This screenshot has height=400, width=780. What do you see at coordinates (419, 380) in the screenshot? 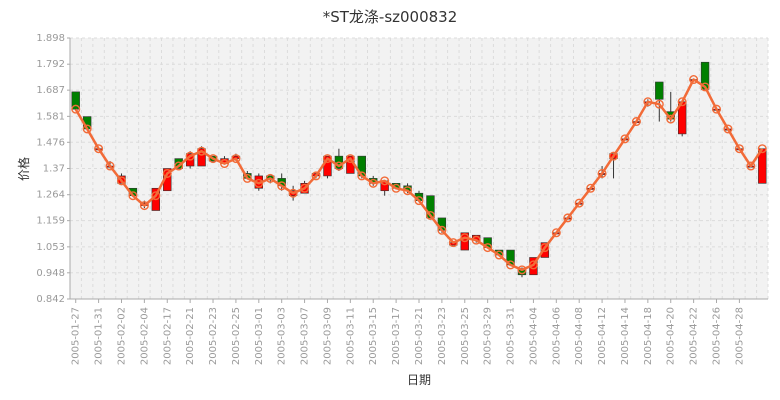
I see `x-axis-title: 日期` at bounding box center [419, 380].